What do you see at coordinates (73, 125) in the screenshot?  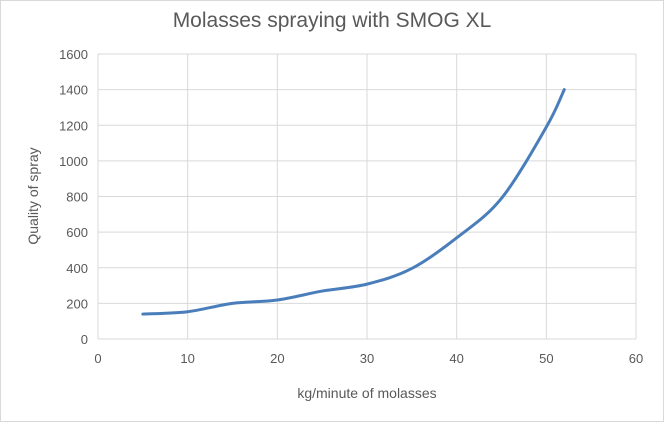 I see `y-tick-label: 1200` at bounding box center [73, 125].